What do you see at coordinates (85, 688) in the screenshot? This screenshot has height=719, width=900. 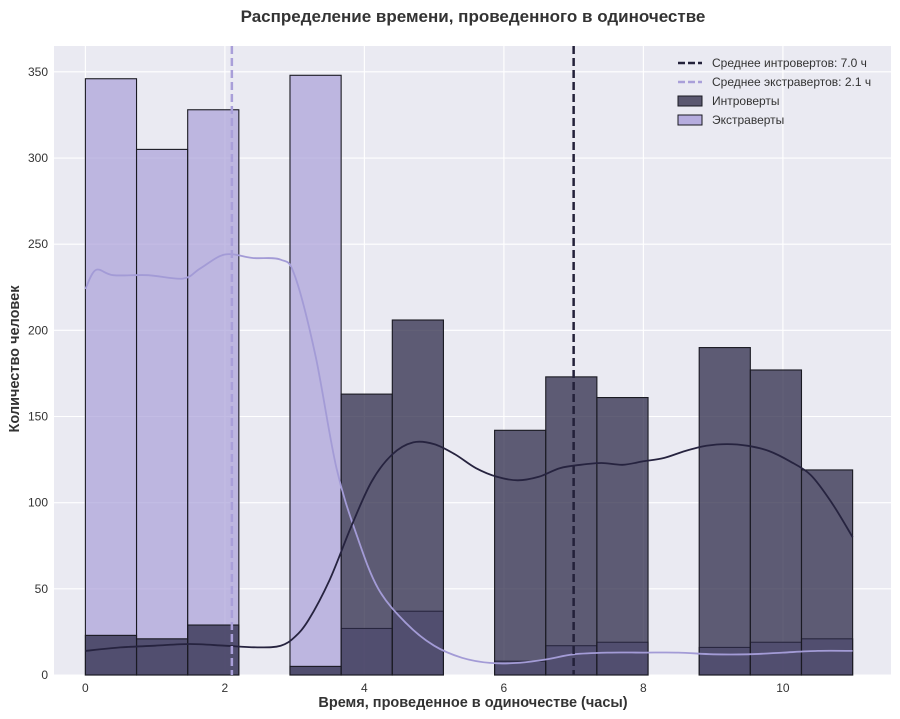 I see `x-tick-label: 0` at bounding box center [85, 688].